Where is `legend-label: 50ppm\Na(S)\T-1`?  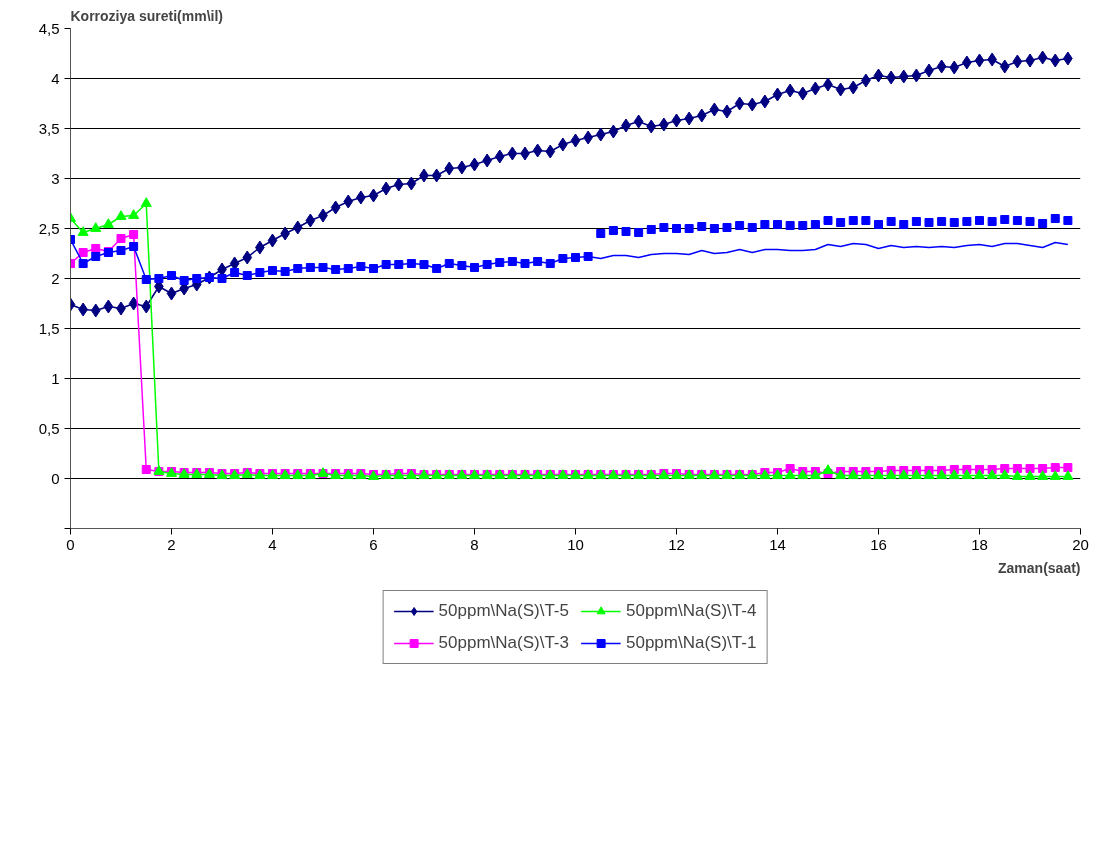 legend-label: 50ppm\Na(S)\T-1 is located at coordinates (691, 643).